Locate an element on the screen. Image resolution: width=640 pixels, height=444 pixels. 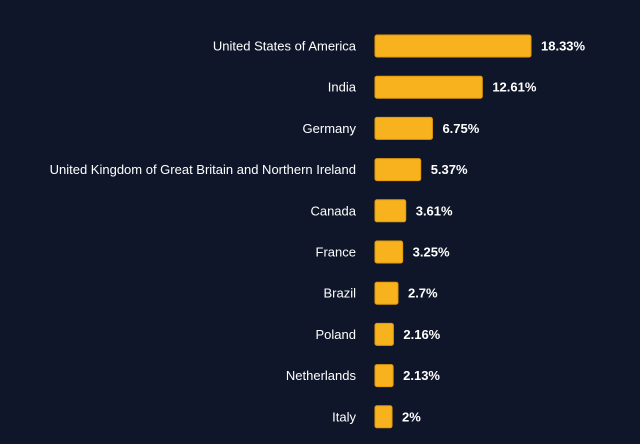
value-label: 2% is located at coordinates (411, 416).